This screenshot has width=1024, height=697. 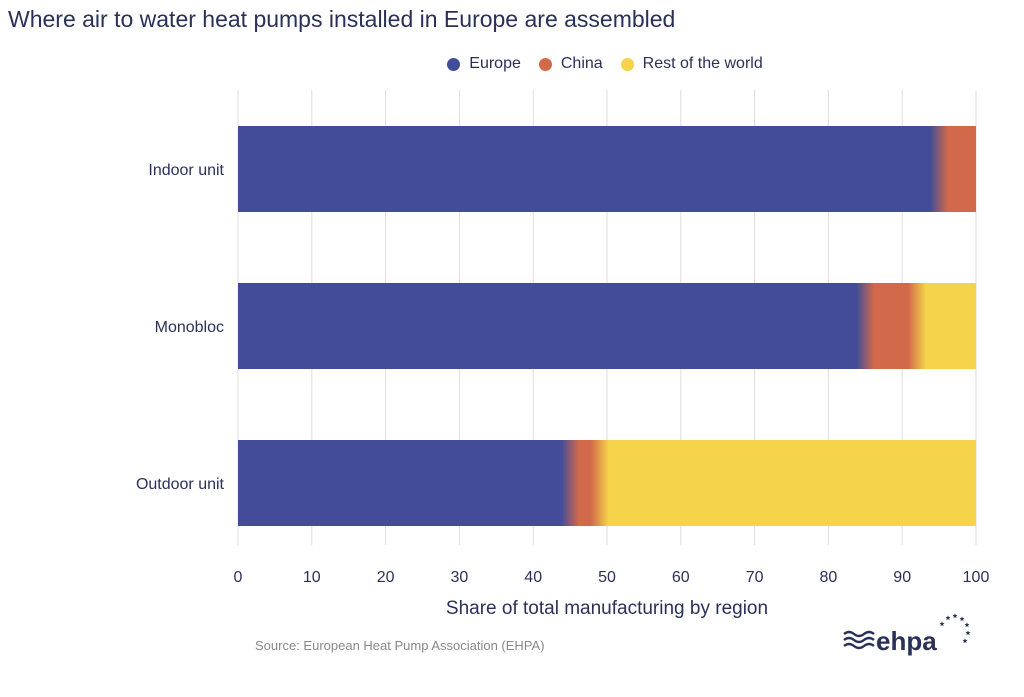 What do you see at coordinates (186, 170) in the screenshot?
I see `y-tick-label: Indoor unit` at bounding box center [186, 170].